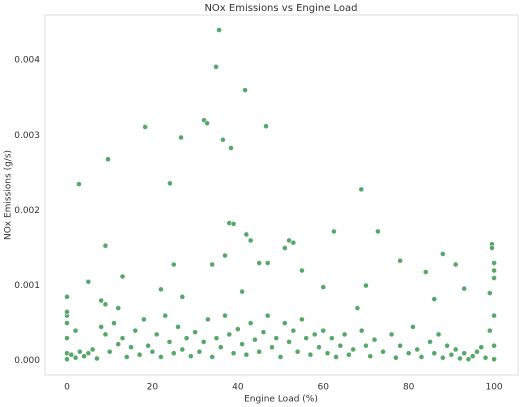  What do you see at coordinates (9, 195) in the screenshot?
I see `y-axis-label: NOx Emissions (g/s)` at bounding box center [9, 195].